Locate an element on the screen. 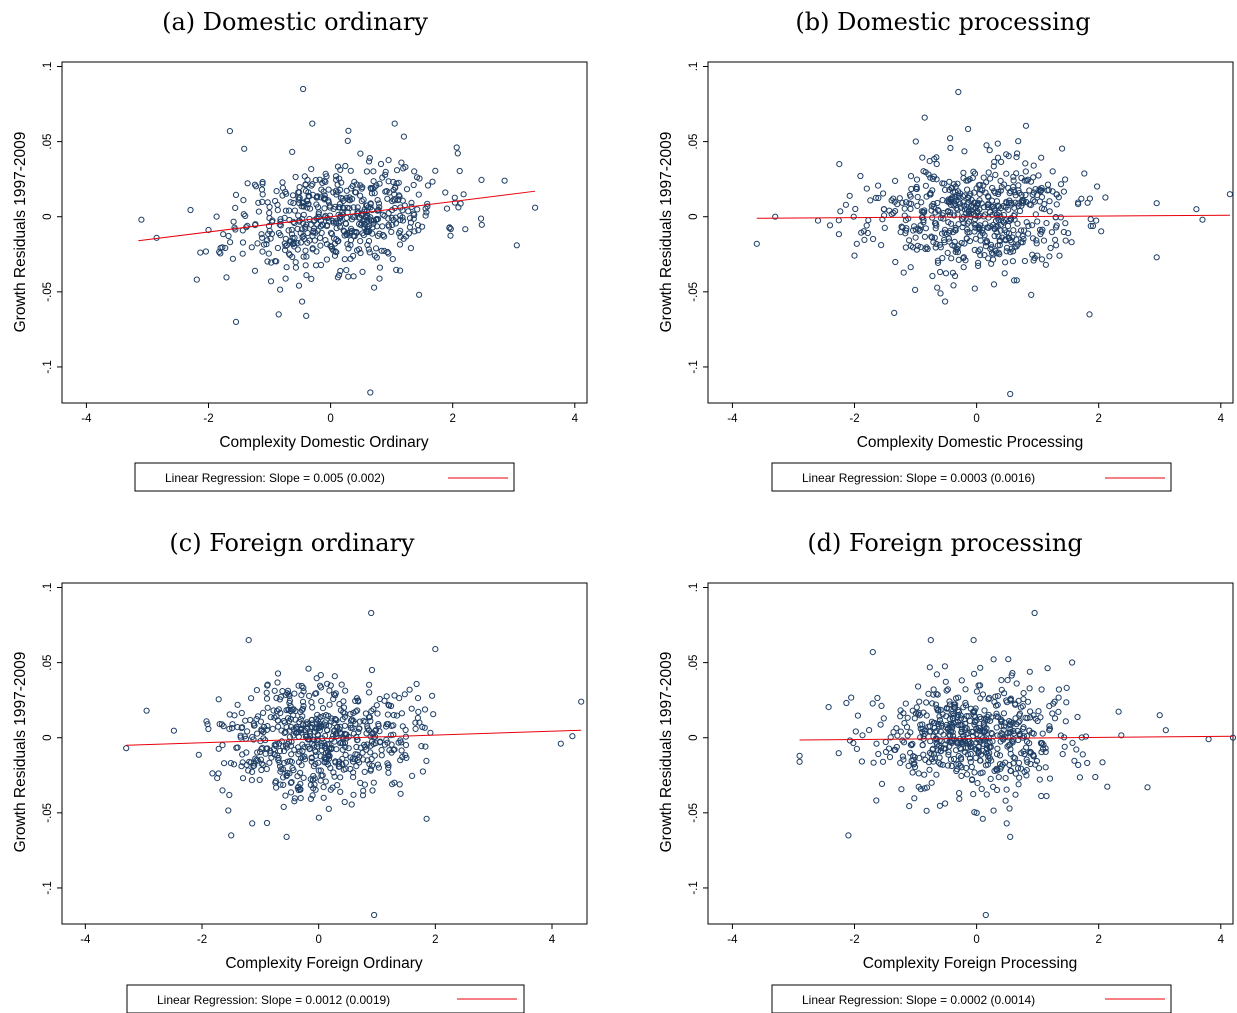 The width and height of the screenshot is (1237, 1013). y-axis-label: Growth Residuals 1997-2009 is located at coordinates (666, 232).